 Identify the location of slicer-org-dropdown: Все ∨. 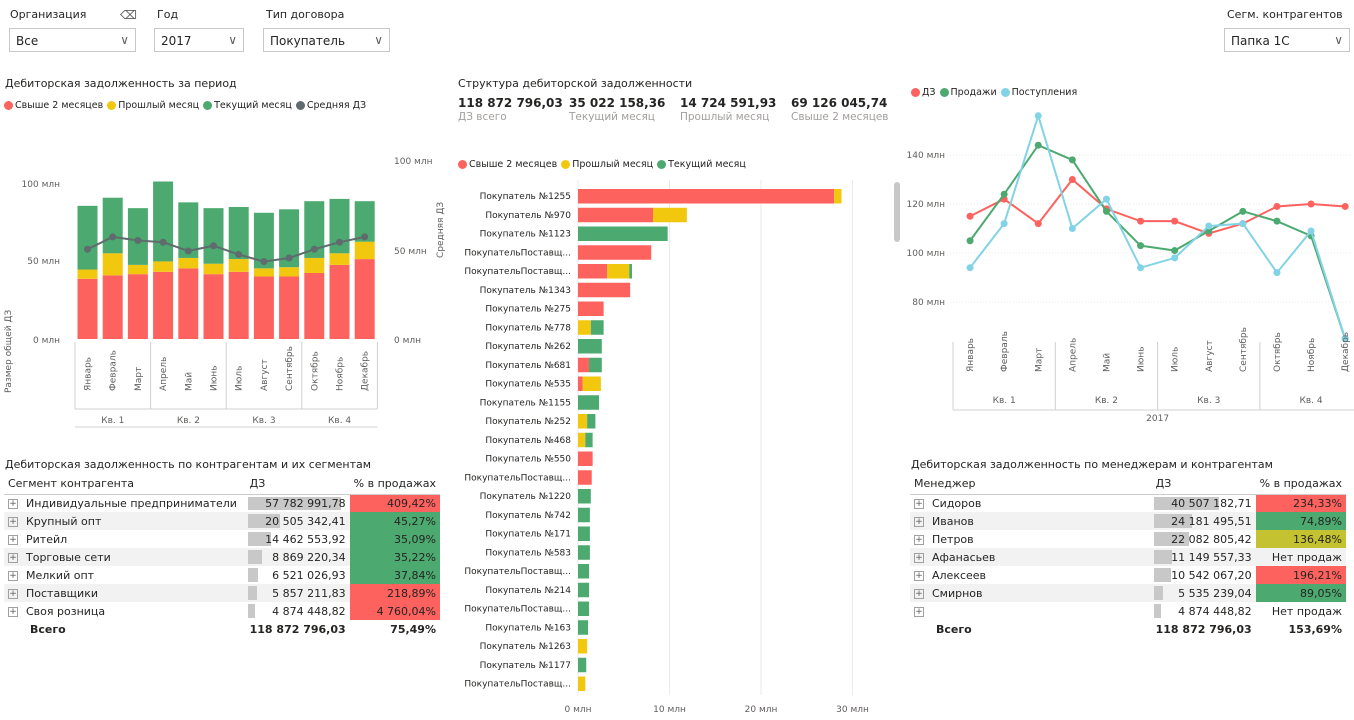
(72, 40).